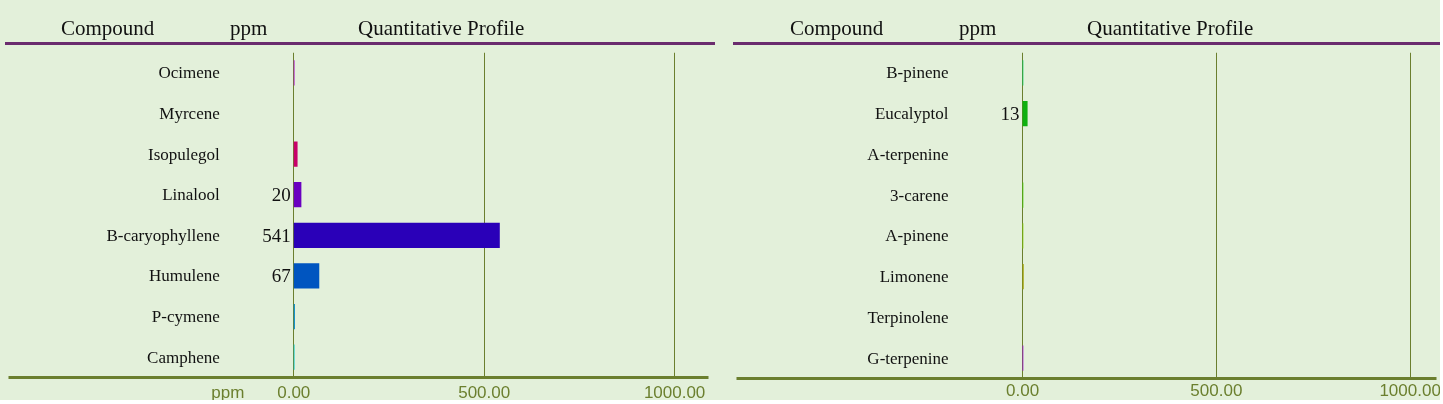 The height and width of the screenshot is (404, 1443). Describe the element at coordinates (189, 113) in the screenshot. I see `y-tick-label: Myrcene` at that location.